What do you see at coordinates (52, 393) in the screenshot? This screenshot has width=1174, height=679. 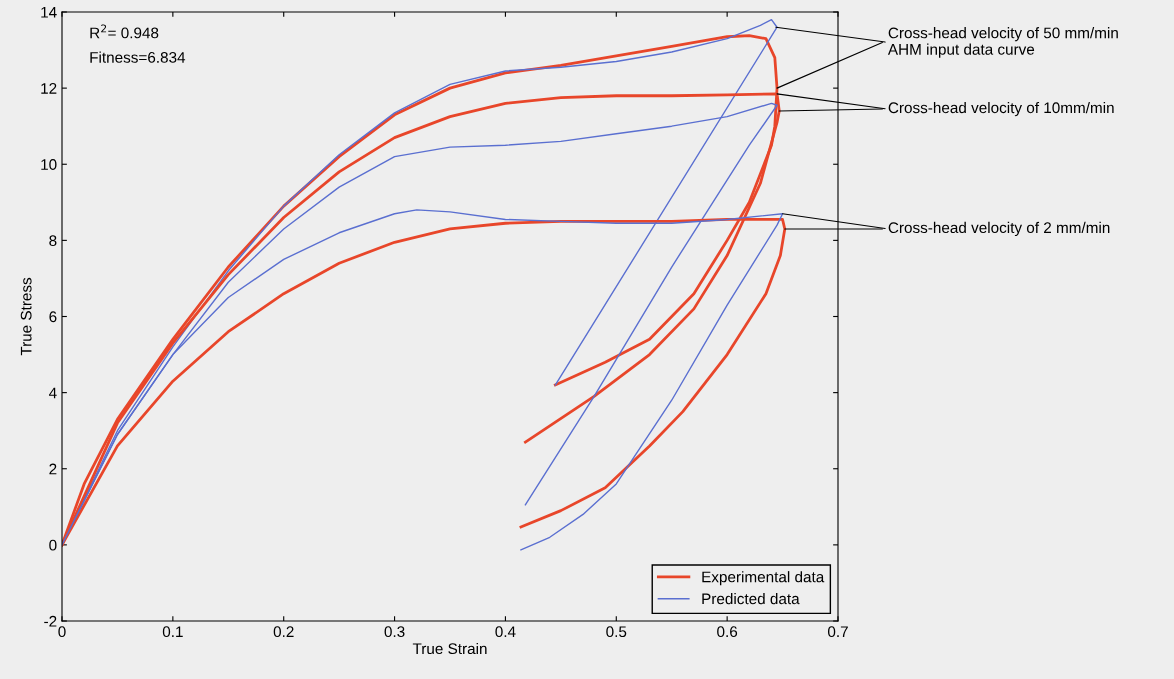 I see `y-tick-label: 4` at bounding box center [52, 393].